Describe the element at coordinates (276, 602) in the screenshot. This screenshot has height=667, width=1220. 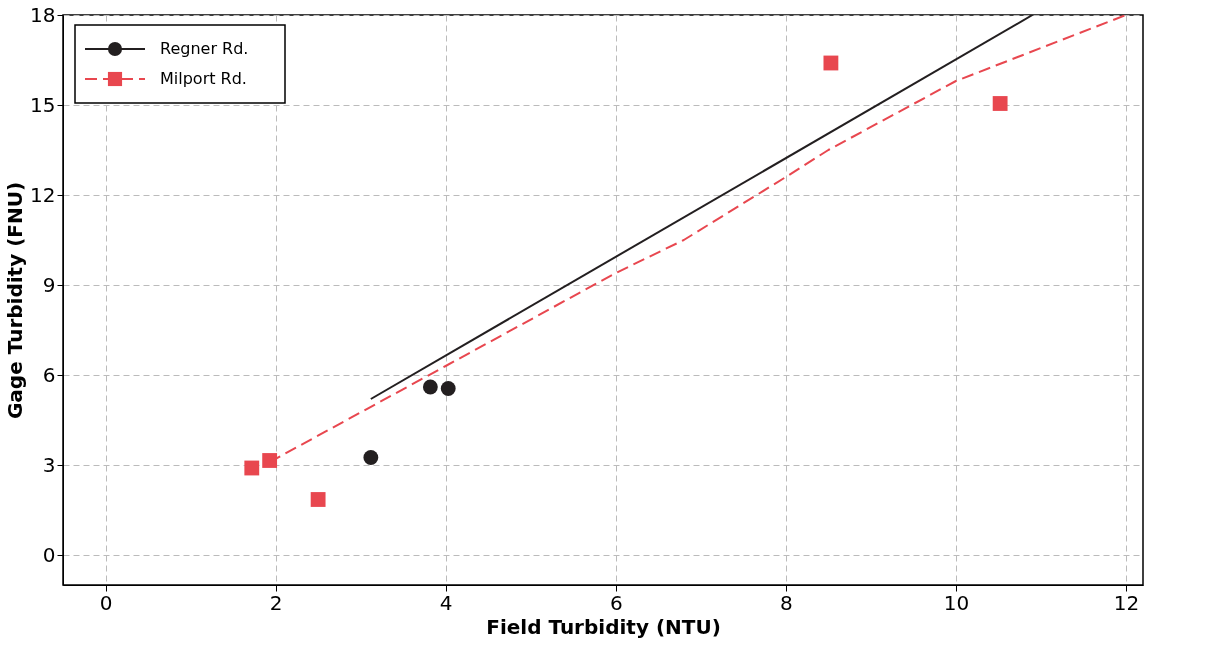
I see `x-tick-label: 2` at that location.